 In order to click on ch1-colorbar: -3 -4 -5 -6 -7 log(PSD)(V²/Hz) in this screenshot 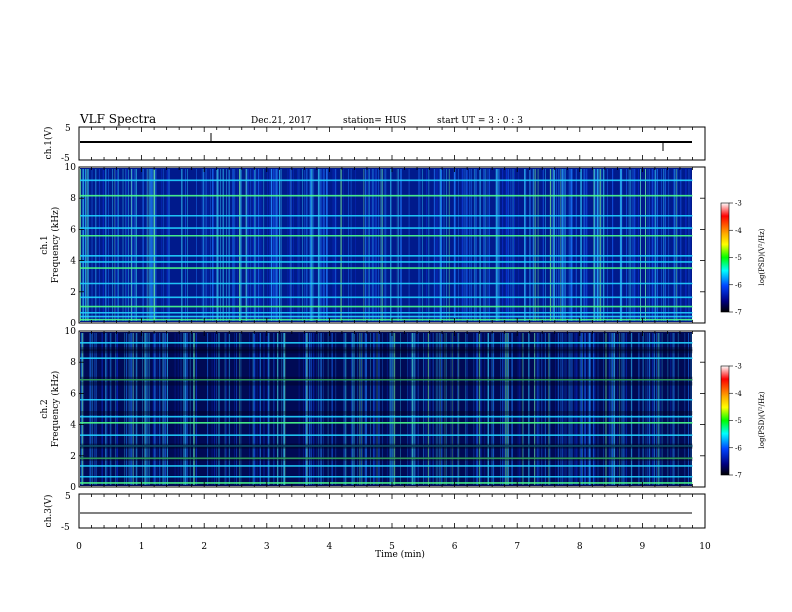, I will do `click(743, 258)`.